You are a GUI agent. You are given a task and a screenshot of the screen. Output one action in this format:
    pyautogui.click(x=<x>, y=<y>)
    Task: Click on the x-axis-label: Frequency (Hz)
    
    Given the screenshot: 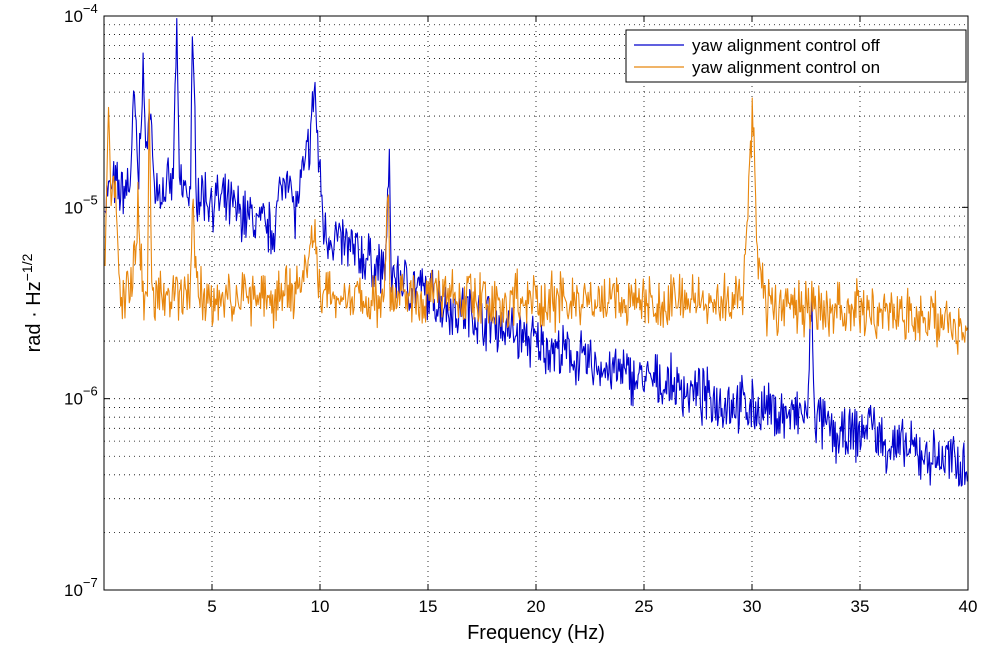 What is the action you would take?
    pyautogui.click(x=536, y=633)
    